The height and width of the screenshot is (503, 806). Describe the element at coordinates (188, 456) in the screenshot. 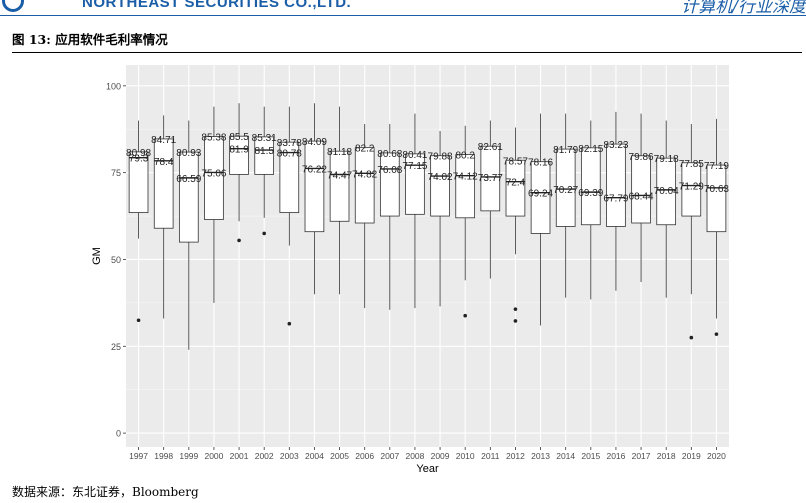

I see `x-tick-label: 1999` at that location.